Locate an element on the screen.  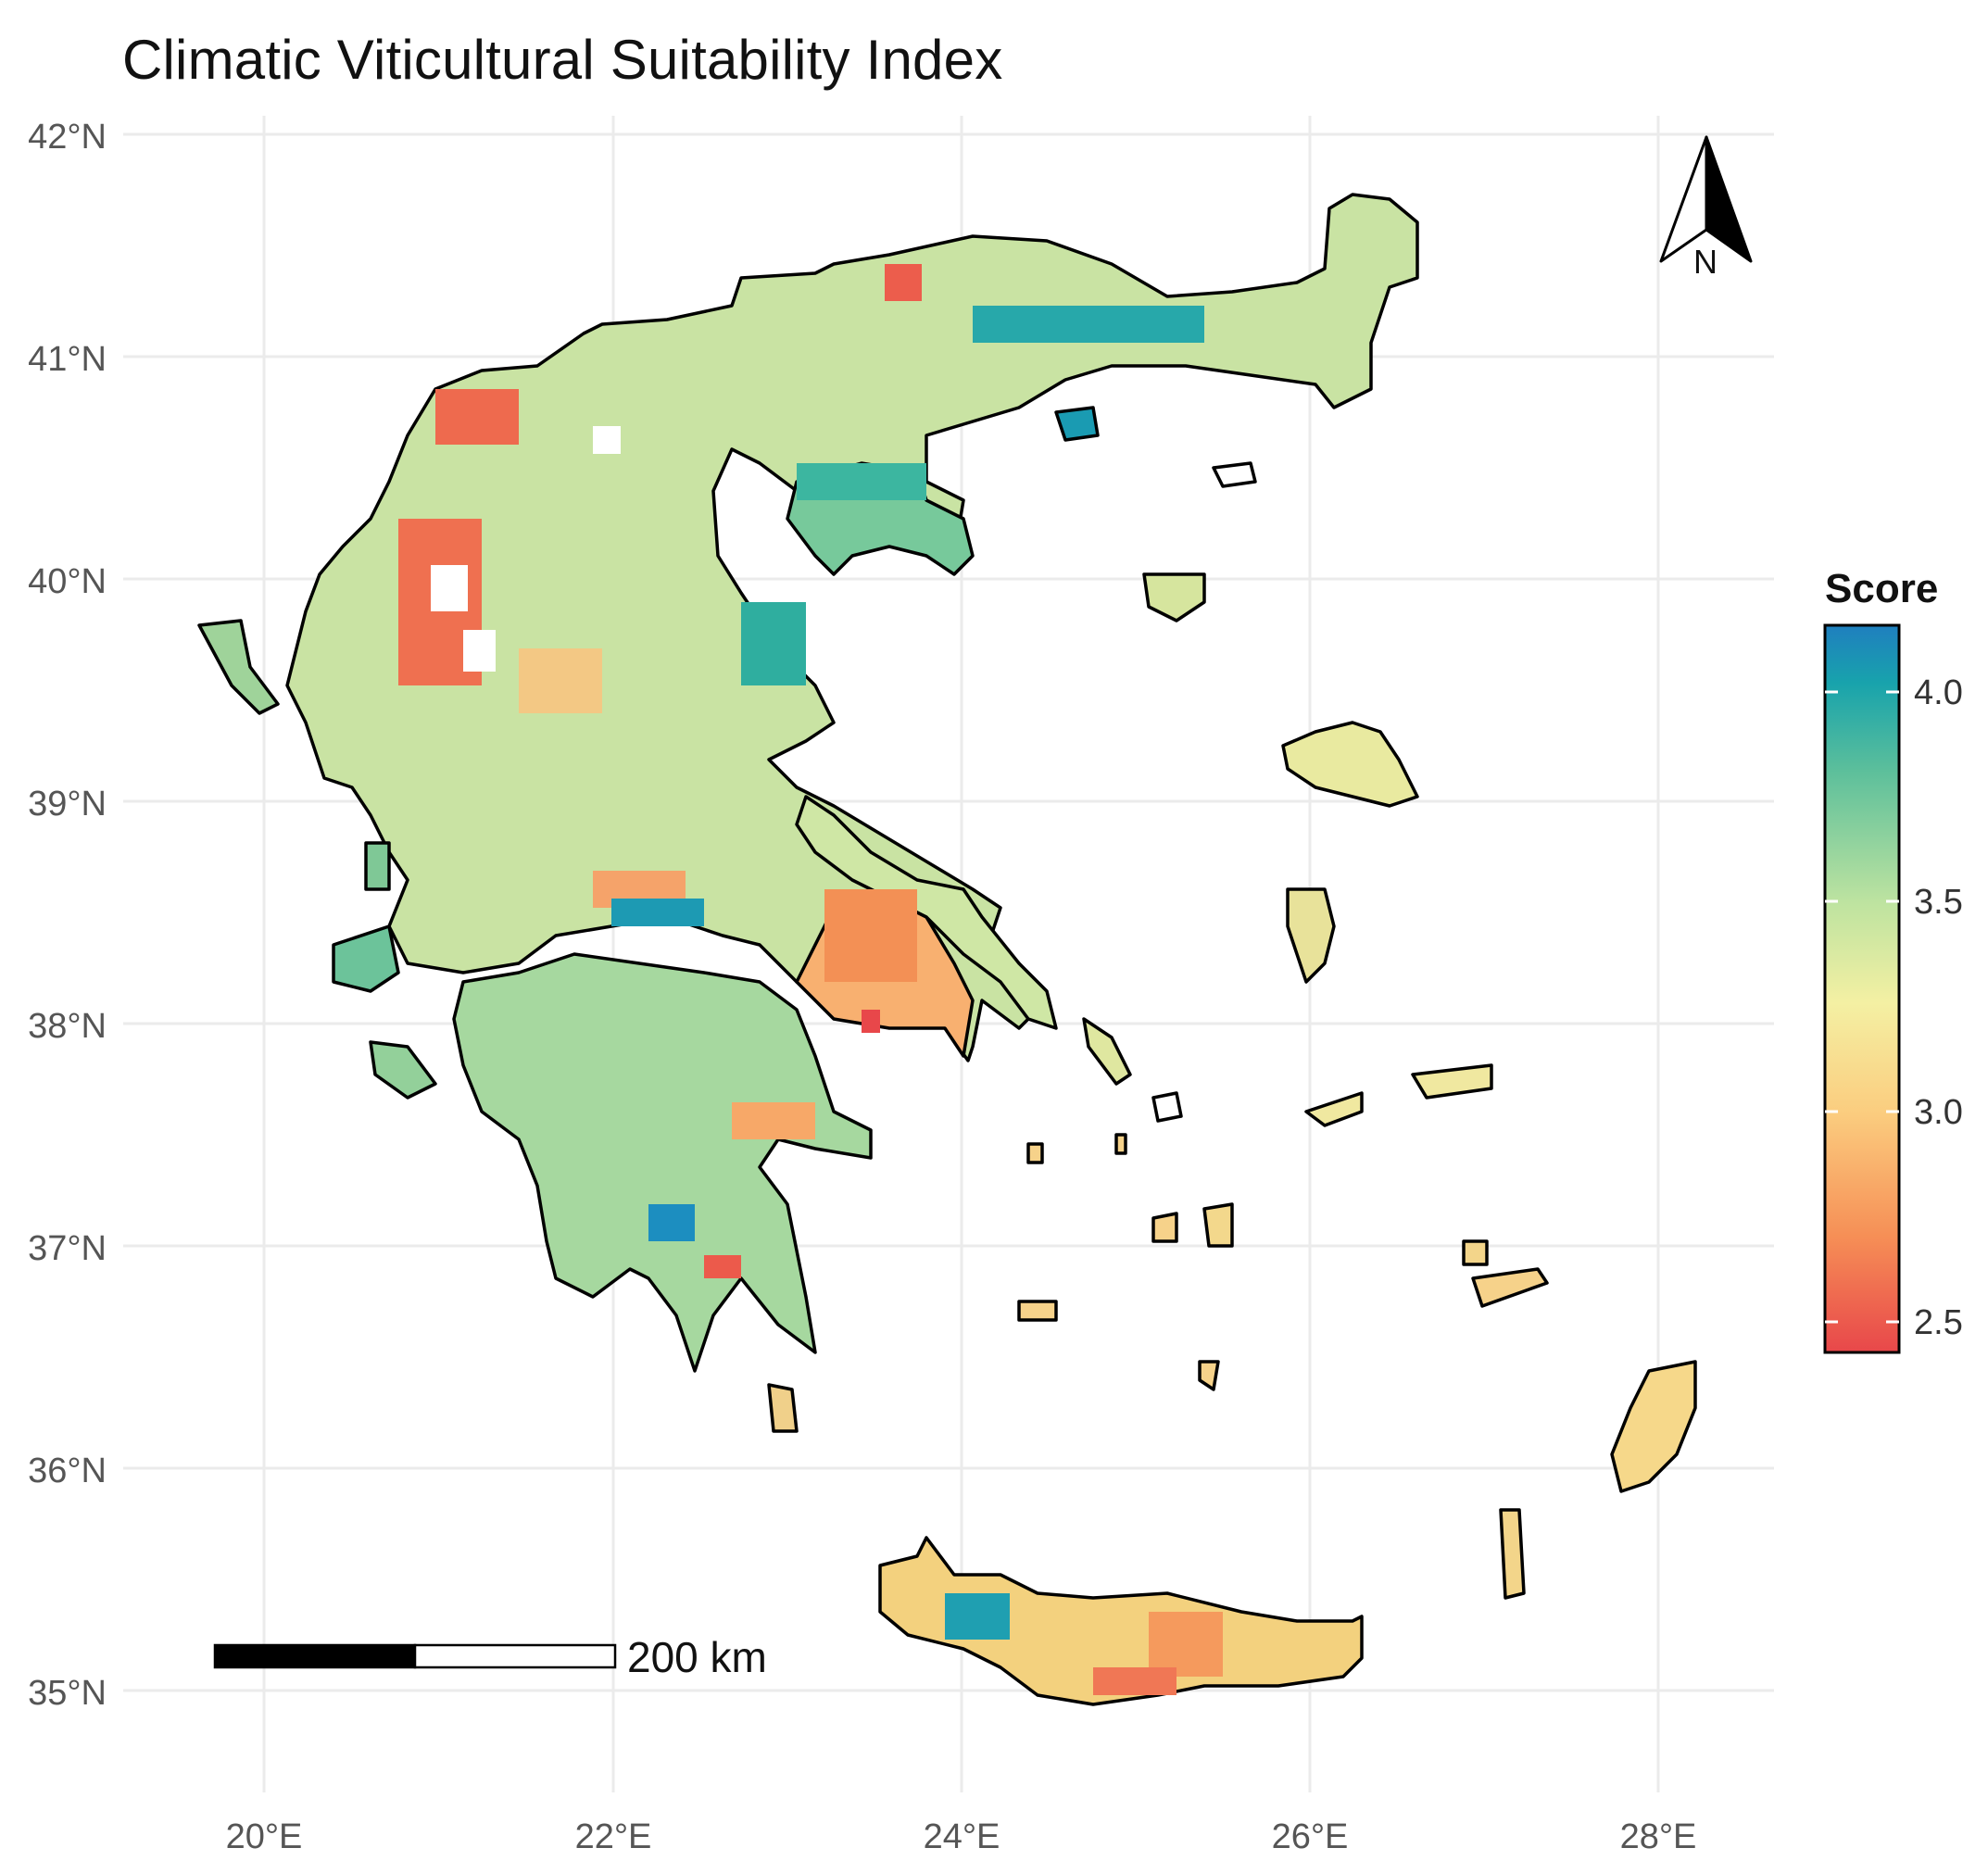
legend-tick-label: 3.0 is located at coordinates (1938, 1112).